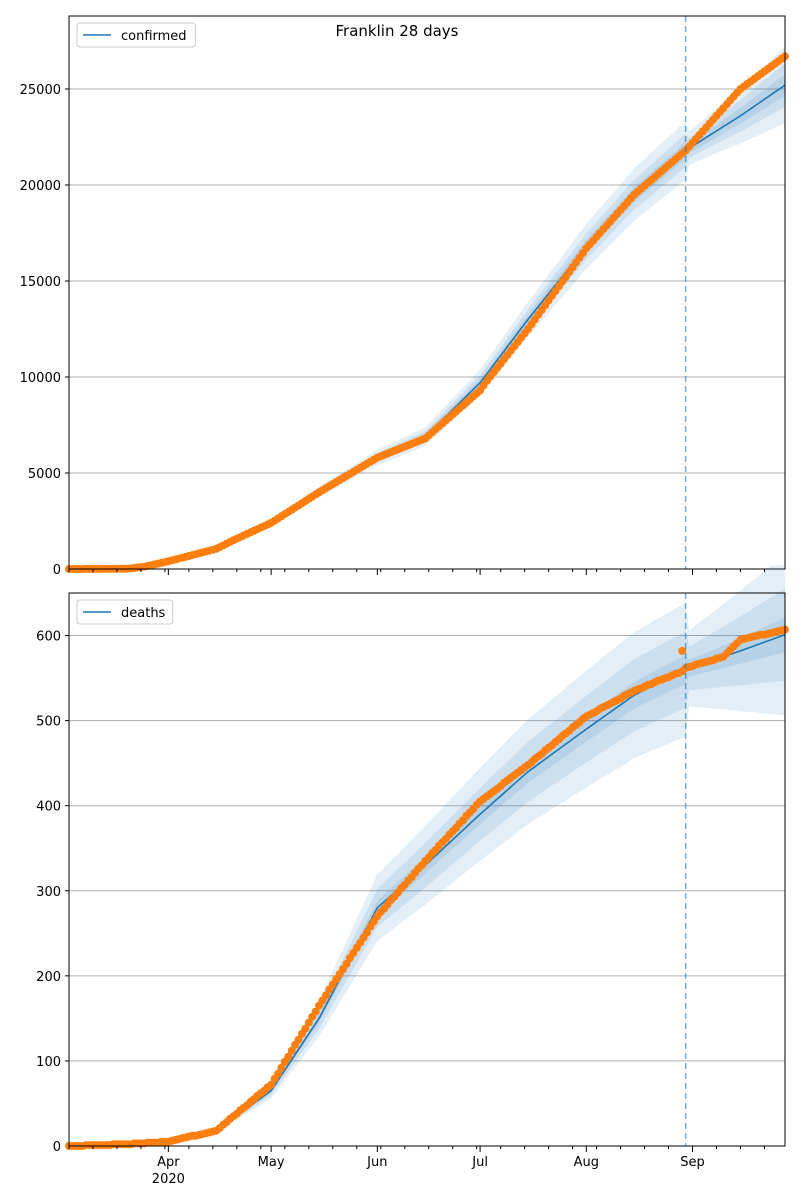 The width and height of the screenshot is (800, 1200). Describe the element at coordinates (479, 1162) in the screenshot. I see `x-tick-label: Jul` at that location.